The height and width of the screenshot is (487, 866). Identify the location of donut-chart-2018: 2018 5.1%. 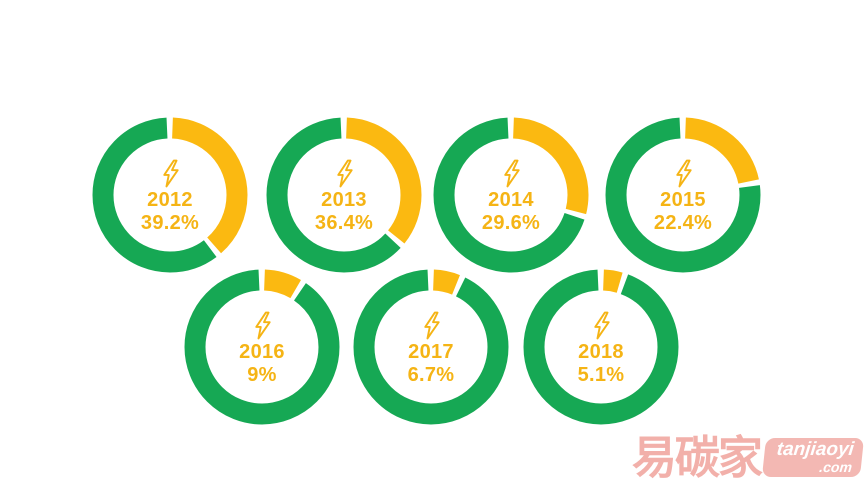
(601, 347).